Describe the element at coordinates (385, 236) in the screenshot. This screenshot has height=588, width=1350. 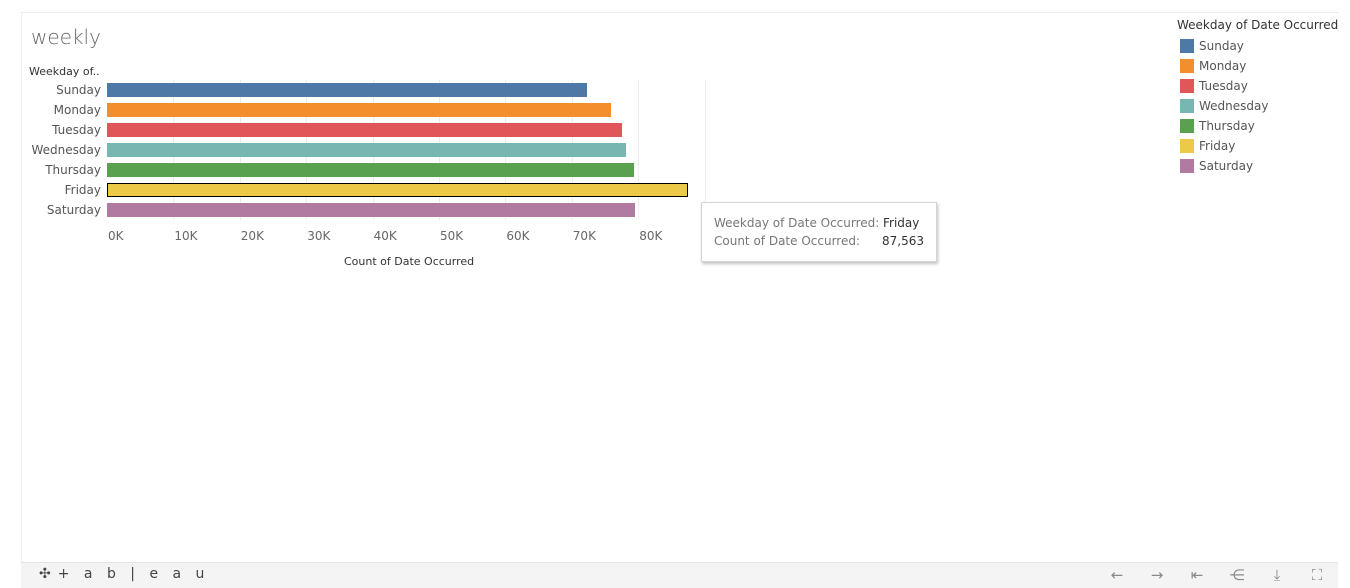
I see `x-tick-label: 40K` at that location.